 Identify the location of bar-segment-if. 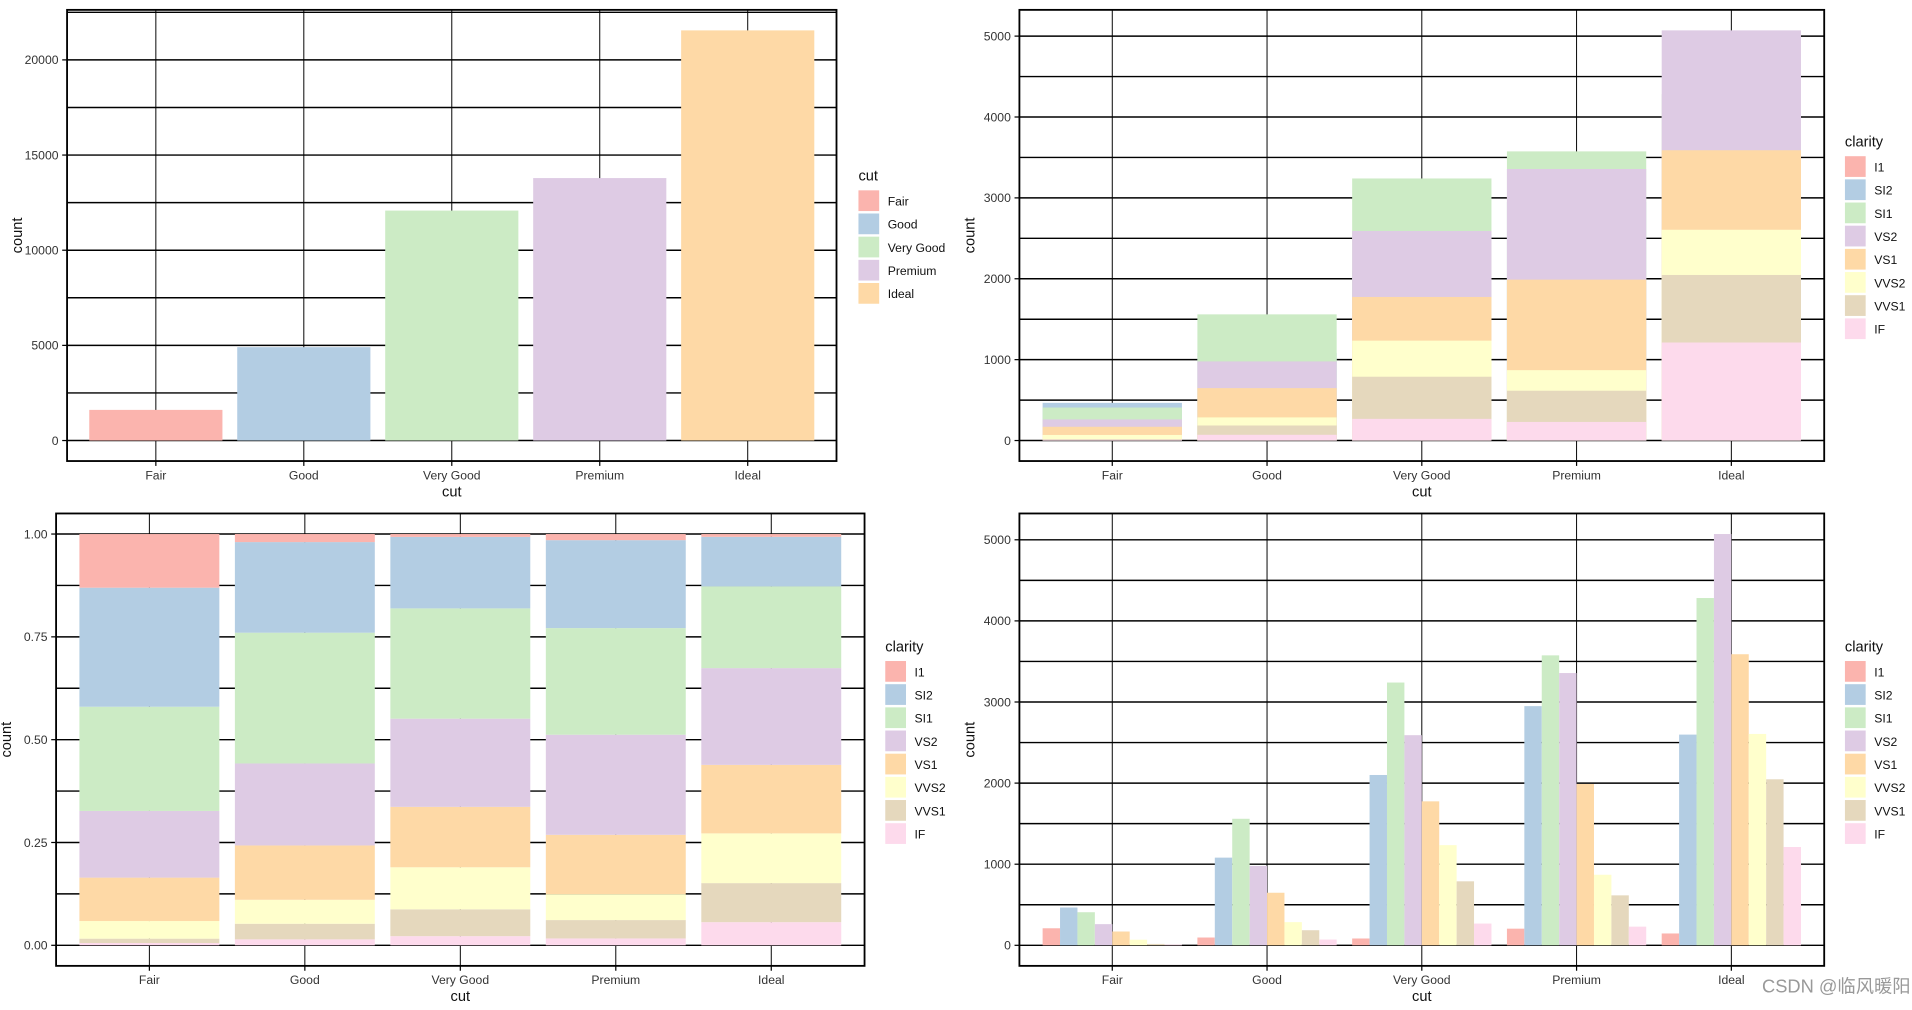
(460, 941).